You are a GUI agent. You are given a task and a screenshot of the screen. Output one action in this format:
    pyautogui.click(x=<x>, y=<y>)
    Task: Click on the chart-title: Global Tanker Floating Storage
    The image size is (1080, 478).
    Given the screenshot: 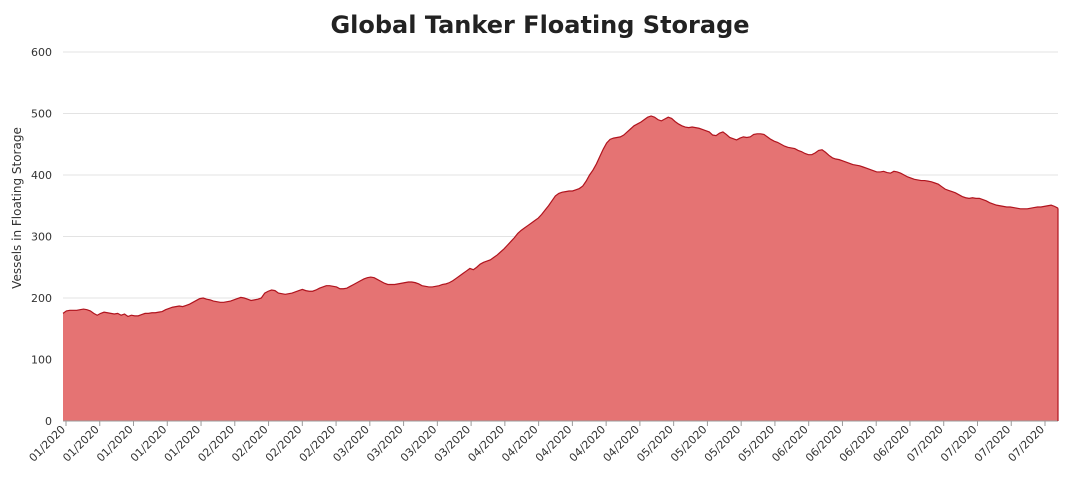 What is the action you would take?
    pyautogui.click(x=539, y=25)
    